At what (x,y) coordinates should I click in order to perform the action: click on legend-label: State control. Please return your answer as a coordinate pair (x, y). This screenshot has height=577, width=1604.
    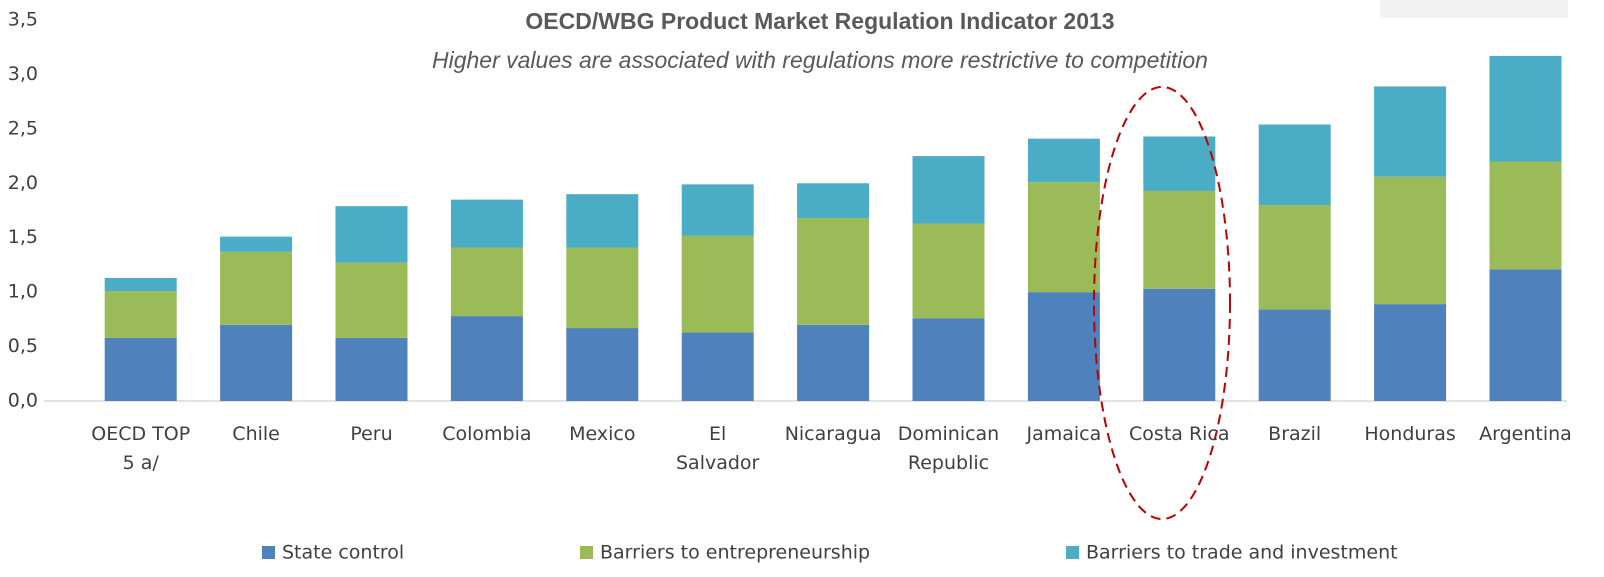
    Looking at the image, I should click on (343, 553).